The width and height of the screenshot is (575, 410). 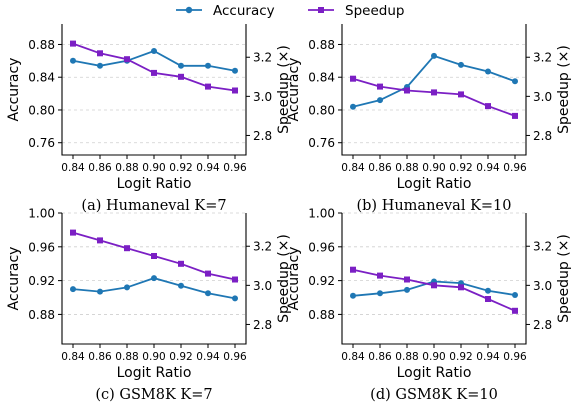 What do you see at coordinates (542, 136) in the screenshot?
I see `y2-tick-label: 2.8` at bounding box center [542, 136].